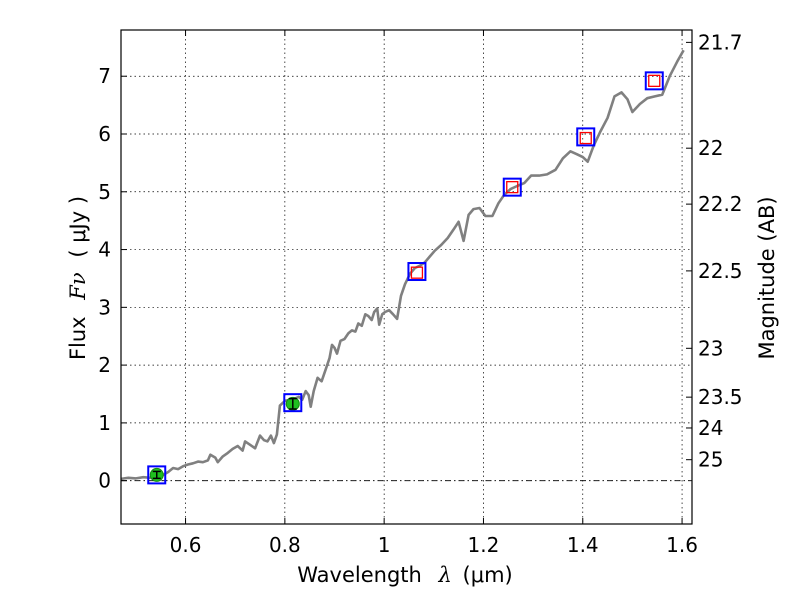  I want to click on x-axis-label: Wavelength λ (μm), so click(404, 575).